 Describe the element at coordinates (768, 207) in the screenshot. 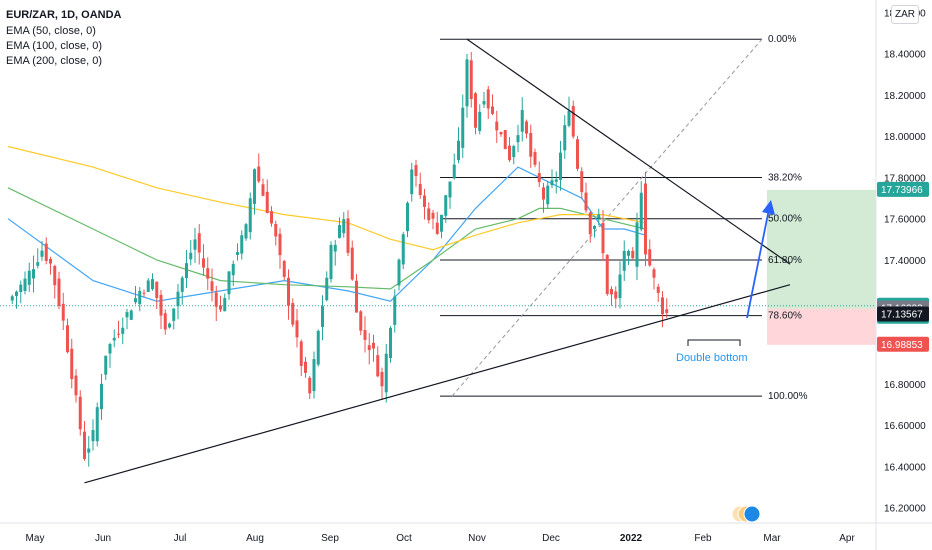

I see `projection-arrowhead` at that location.